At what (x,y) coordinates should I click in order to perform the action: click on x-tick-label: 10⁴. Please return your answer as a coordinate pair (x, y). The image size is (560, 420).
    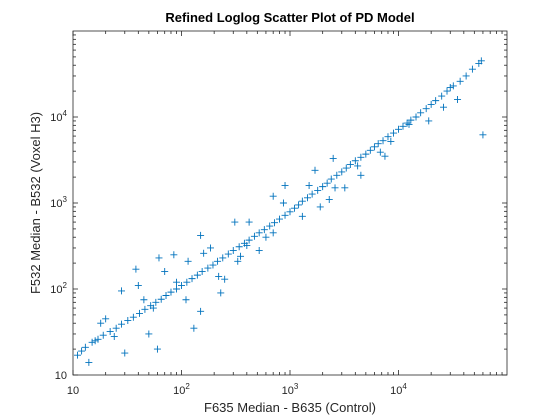
    Looking at the image, I should click on (398, 389).